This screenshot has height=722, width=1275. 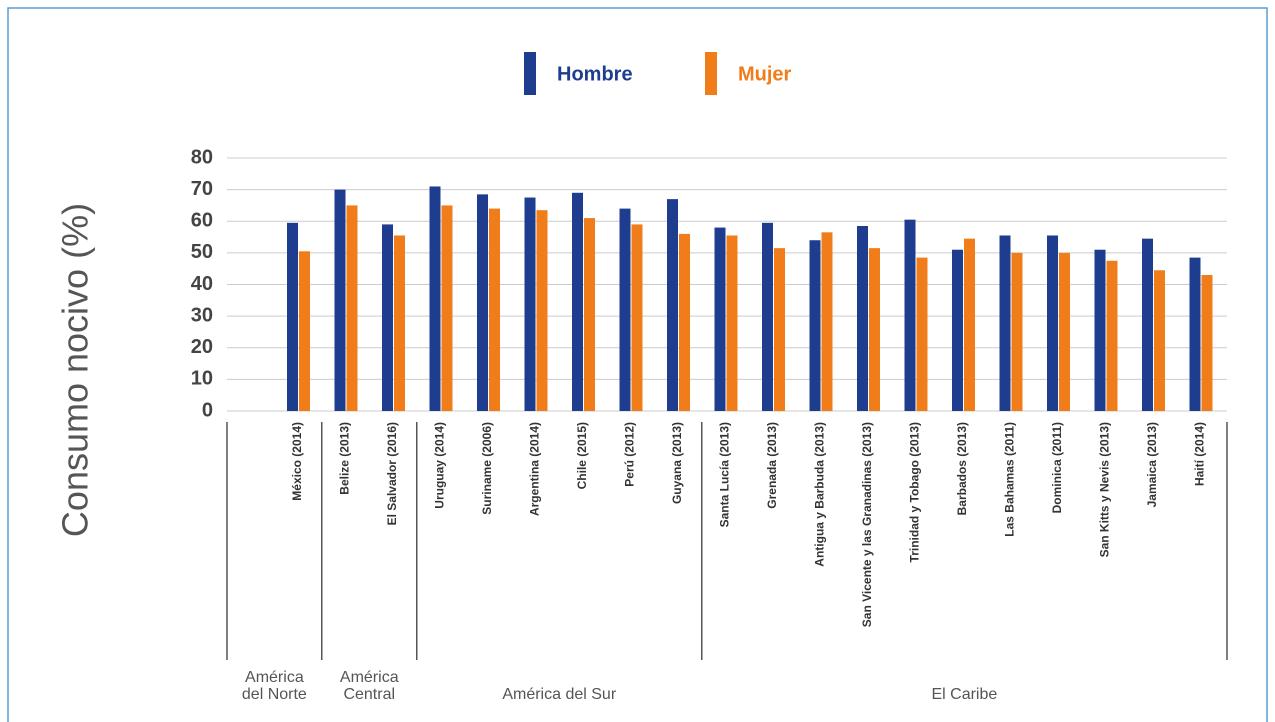 I want to click on x-tick-label: Perú (2012), so click(x=630, y=454).